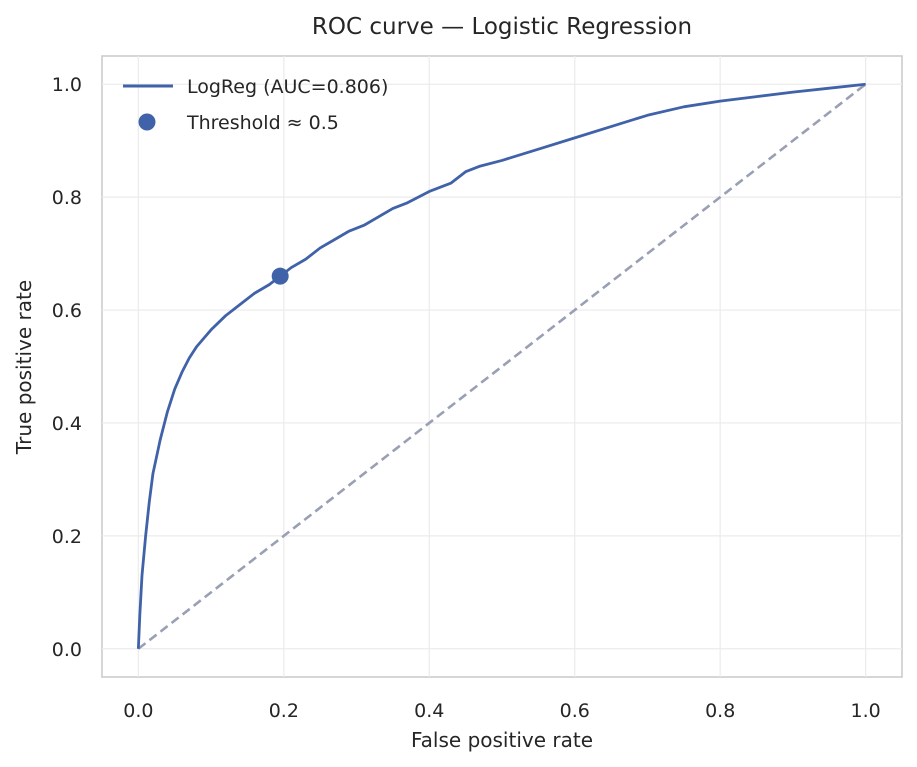  I want to click on threshold-marker, so click(280, 276).